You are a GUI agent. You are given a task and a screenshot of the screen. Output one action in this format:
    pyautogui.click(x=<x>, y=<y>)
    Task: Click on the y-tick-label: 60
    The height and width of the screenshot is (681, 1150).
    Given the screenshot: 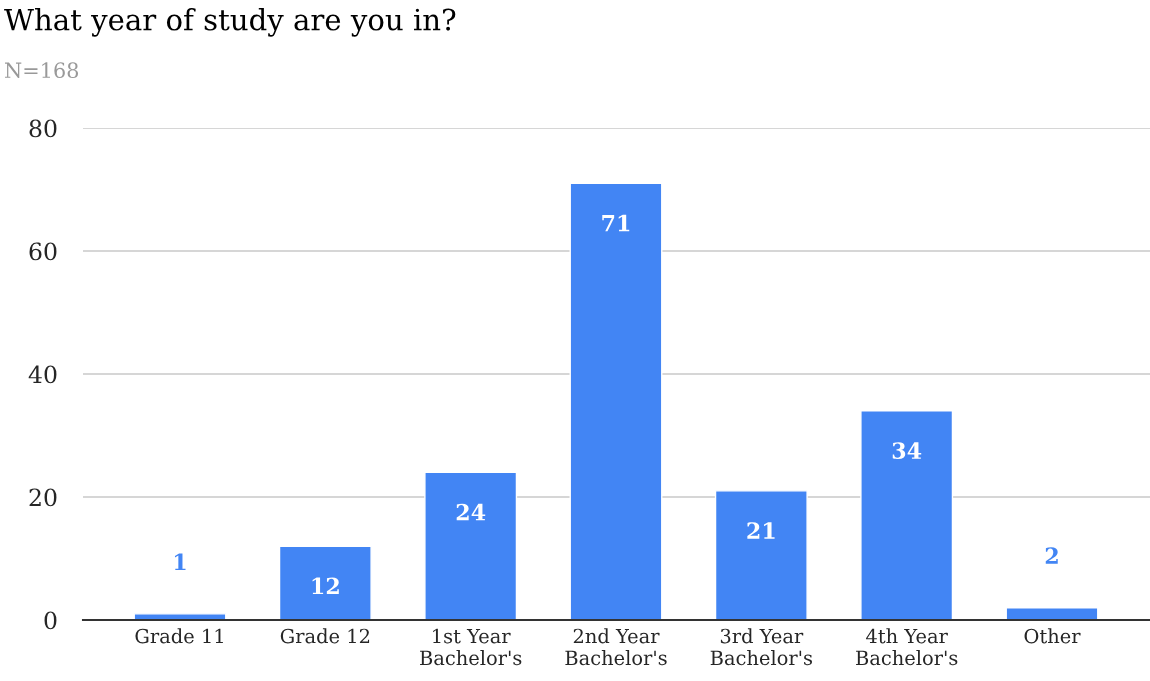 What is the action you would take?
    pyautogui.click(x=43, y=251)
    